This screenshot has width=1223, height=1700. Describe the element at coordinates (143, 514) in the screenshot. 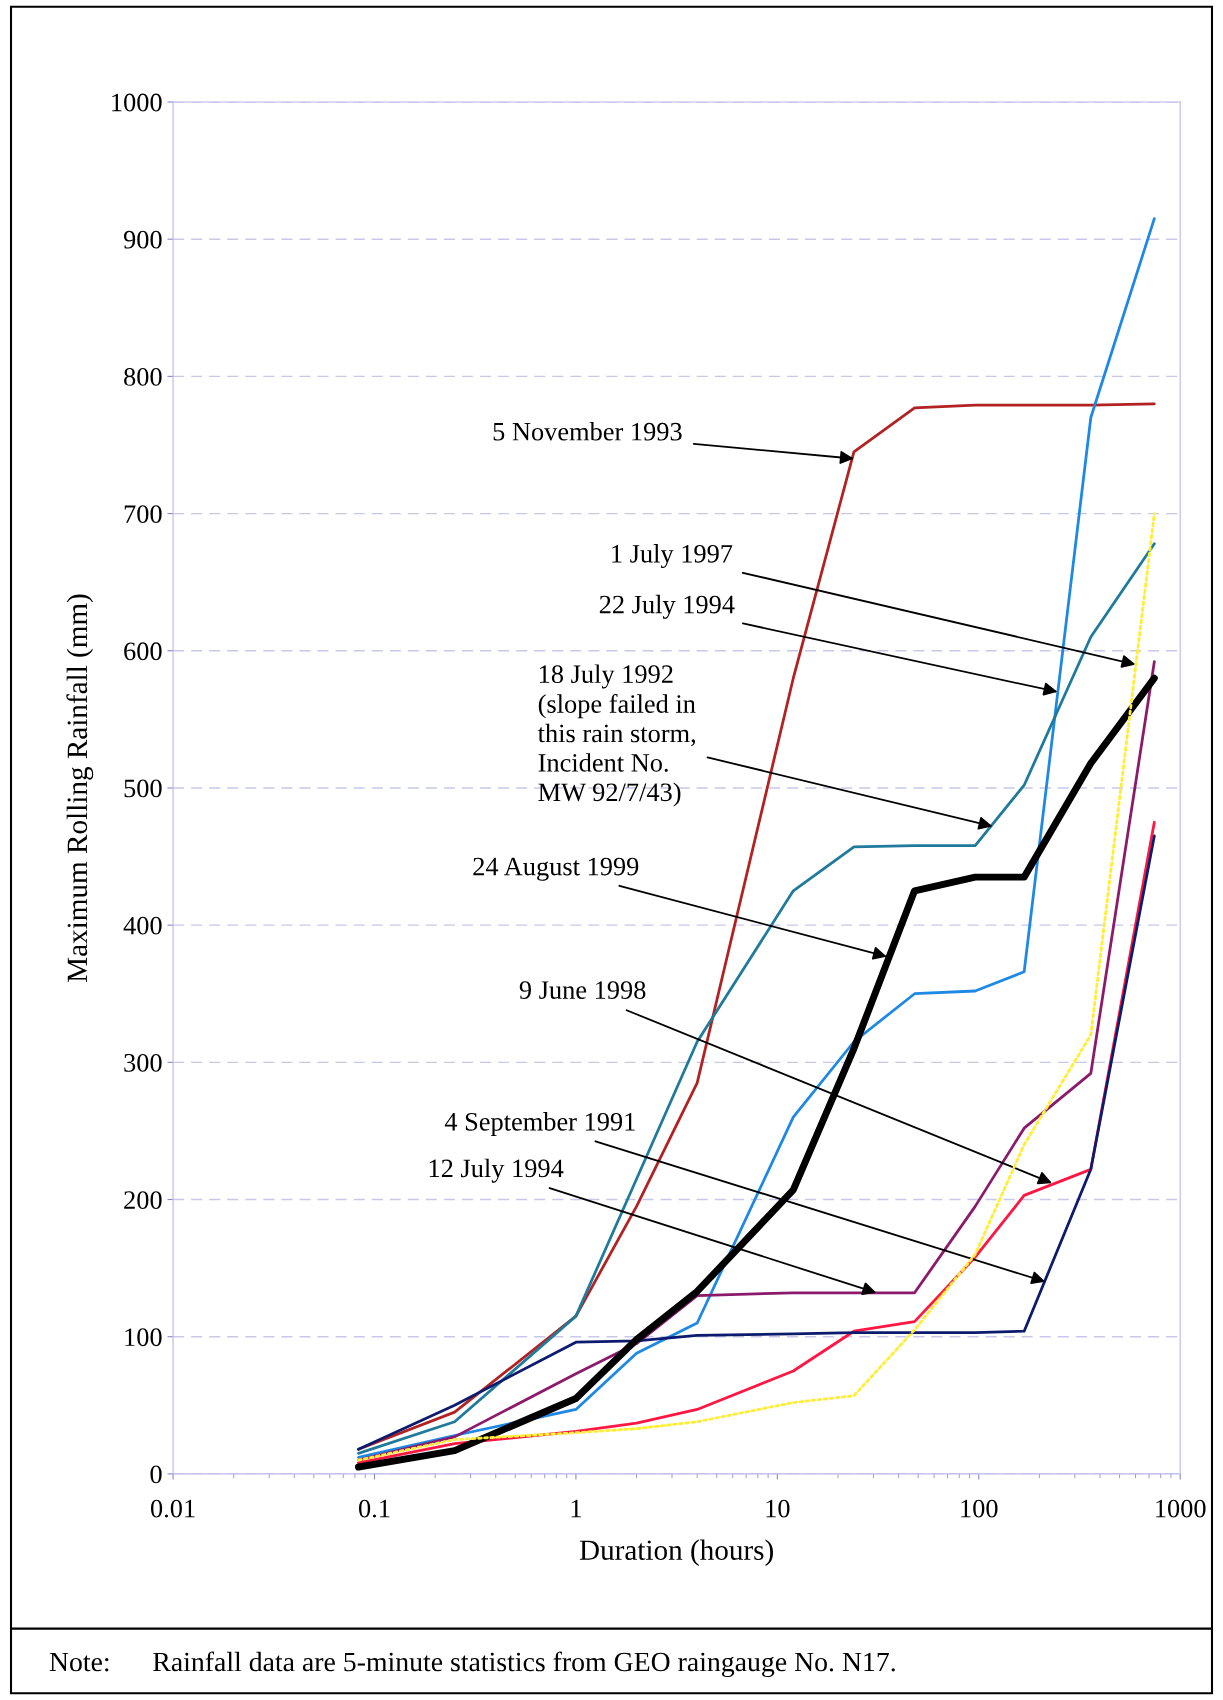

I see `y-tick-label: 700` at that location.